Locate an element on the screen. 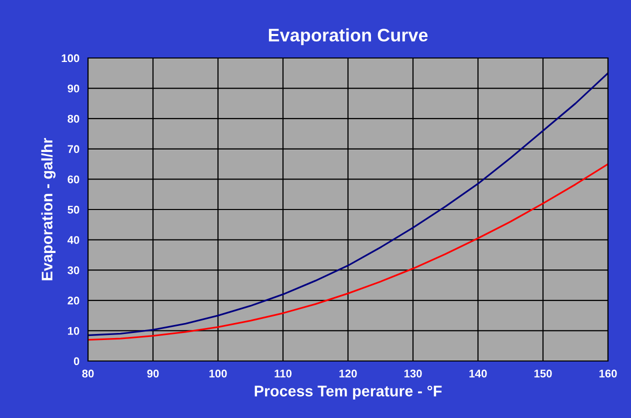 The height and width of the screenshot is (418, 631). y-tick-label: 40 is located at coordinates (73, 240).